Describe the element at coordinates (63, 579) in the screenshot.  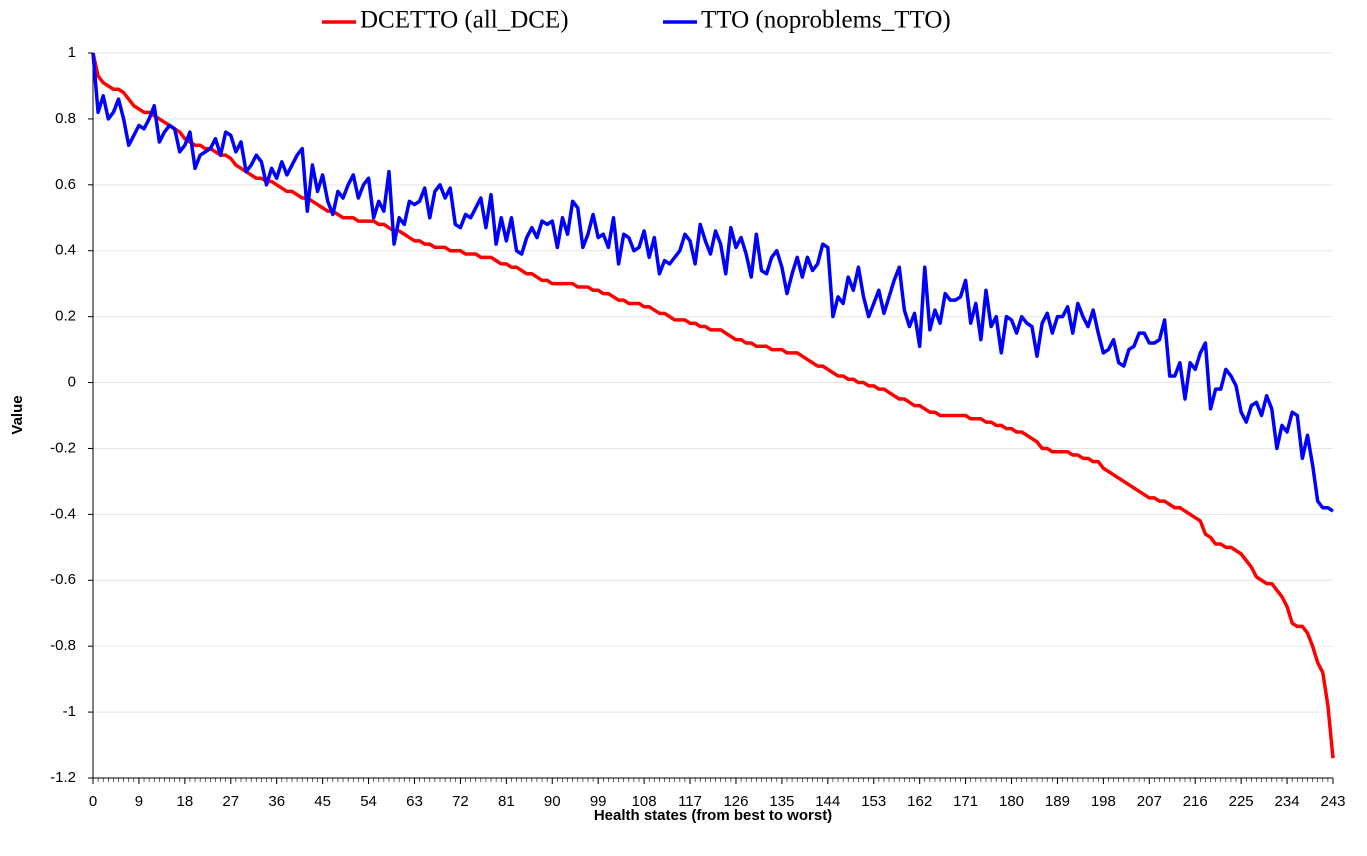
I see `y-tick-label: -0.6` at that location.